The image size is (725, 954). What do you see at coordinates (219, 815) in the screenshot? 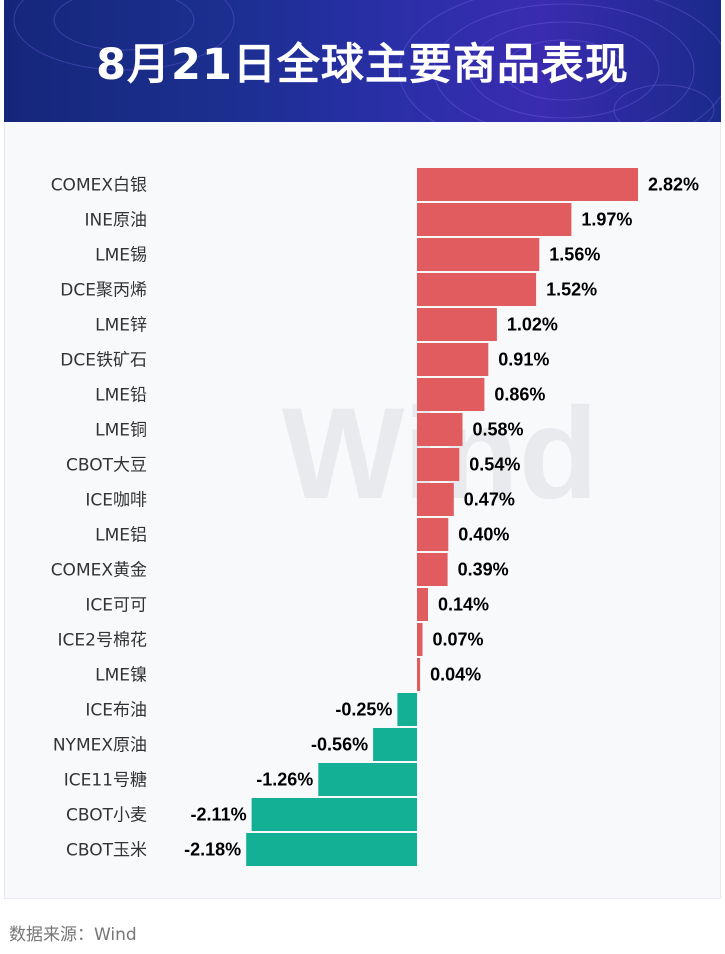
I see `value-label: -2.11%` at bounding box center [219, 815].